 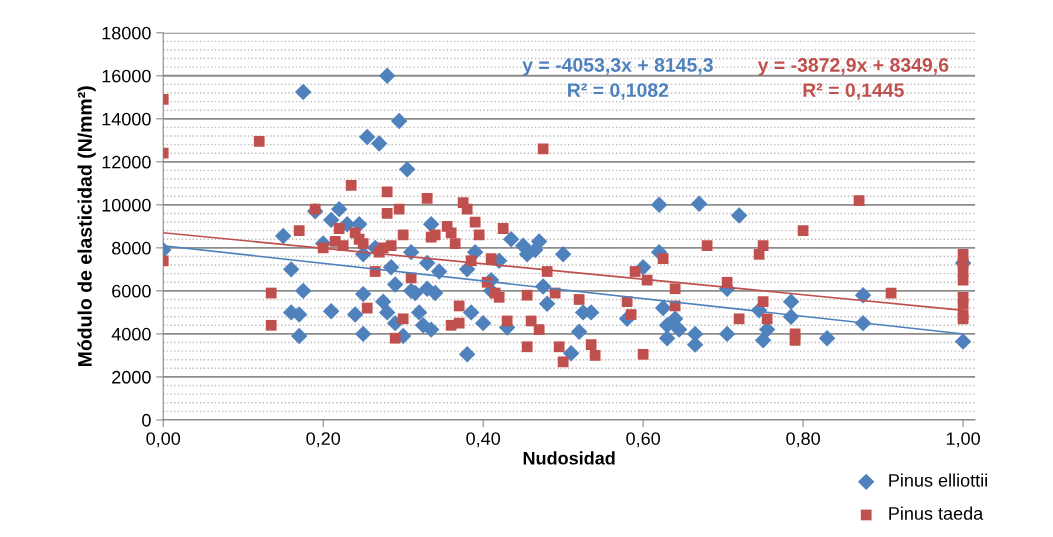 What do you see at coordinates (643, 440) in the screenshot?
I see `x-tick-label: 0,60` at bounding box center [643, 440].